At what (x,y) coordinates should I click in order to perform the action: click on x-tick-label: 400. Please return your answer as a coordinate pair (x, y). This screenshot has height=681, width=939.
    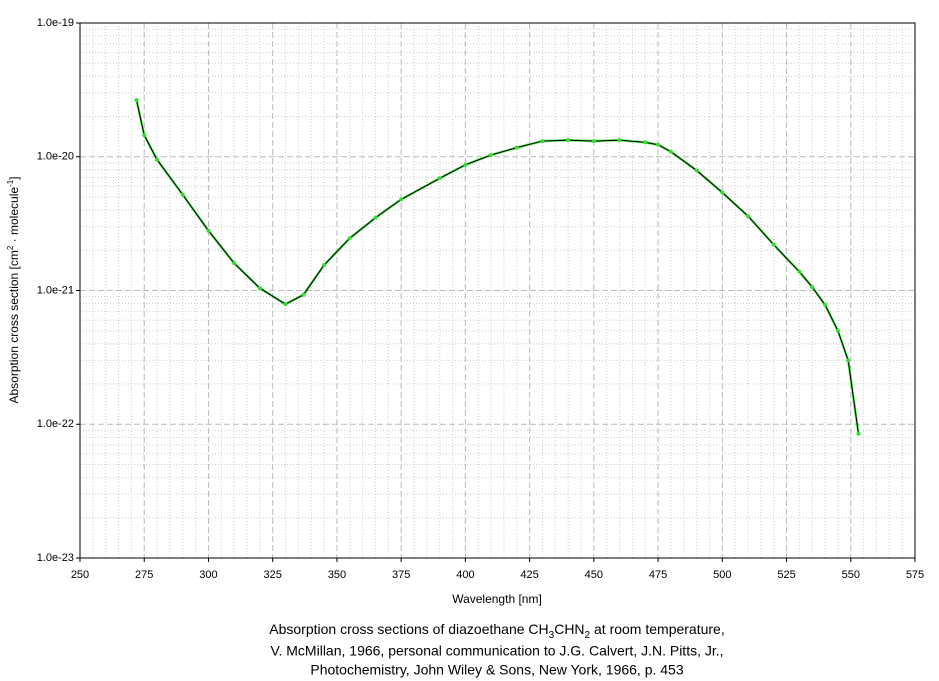
    Looking at the image, I should click on (465, 575).